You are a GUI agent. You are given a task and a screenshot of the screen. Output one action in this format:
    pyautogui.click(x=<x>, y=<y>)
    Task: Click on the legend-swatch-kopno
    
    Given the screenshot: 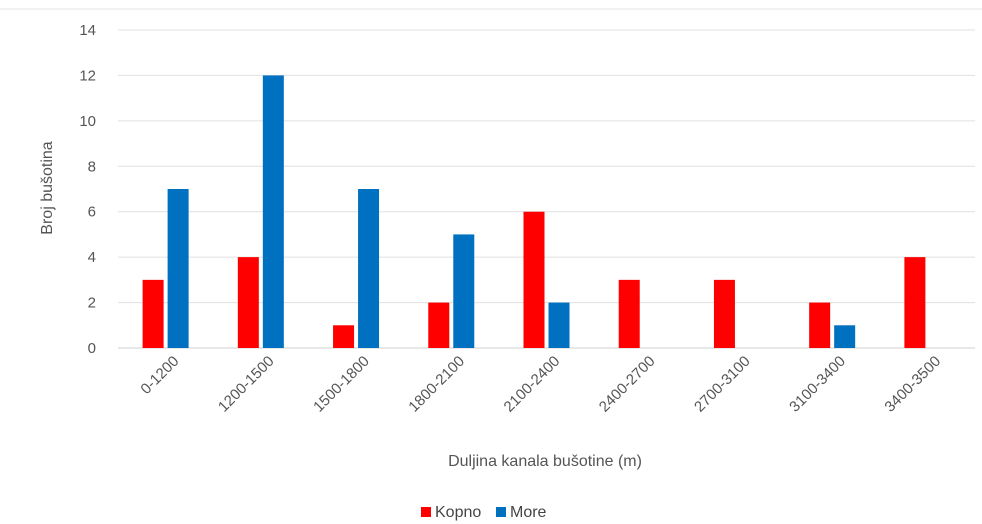 What is the action you would take?
    pyautogui.click(x=426, y=512)
    